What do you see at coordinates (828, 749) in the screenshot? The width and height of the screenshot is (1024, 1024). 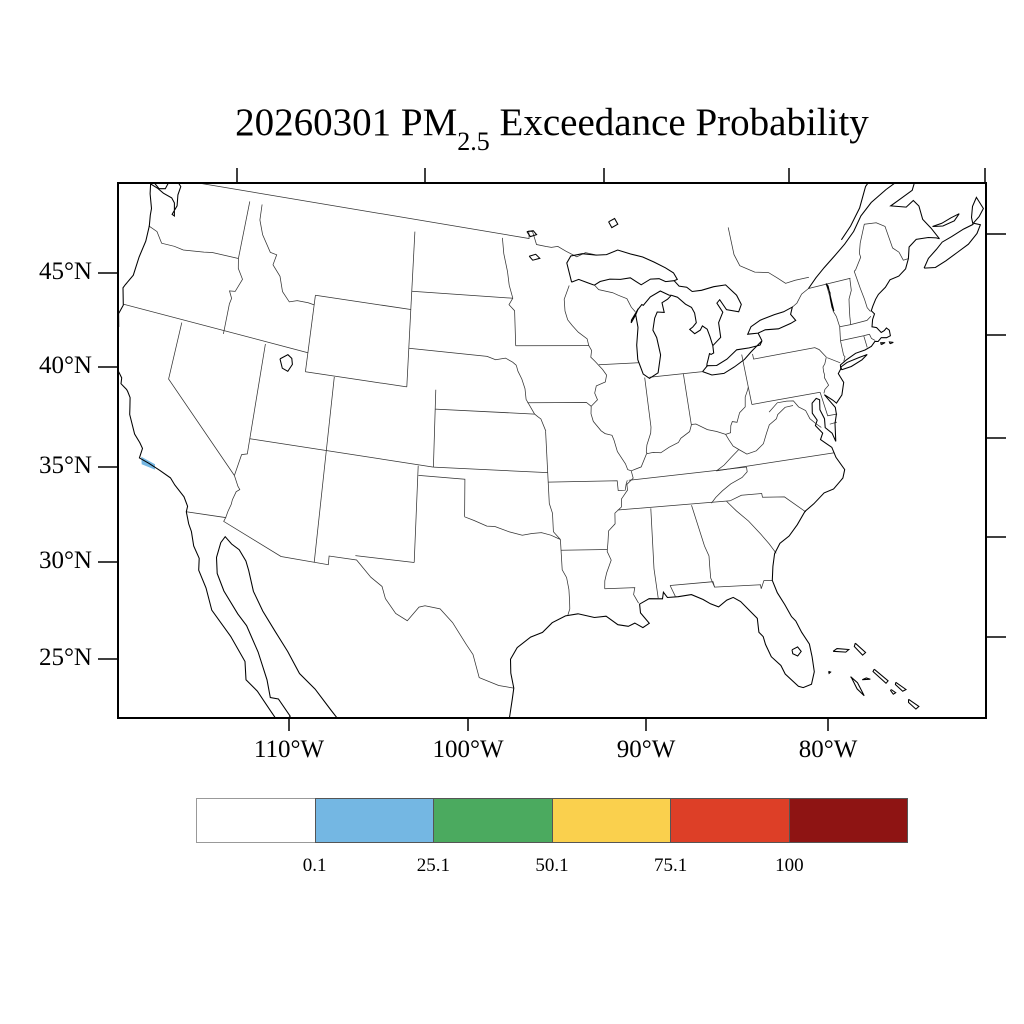 I see `lon-tick-label: 80°W` at bounding box center [828, 749].